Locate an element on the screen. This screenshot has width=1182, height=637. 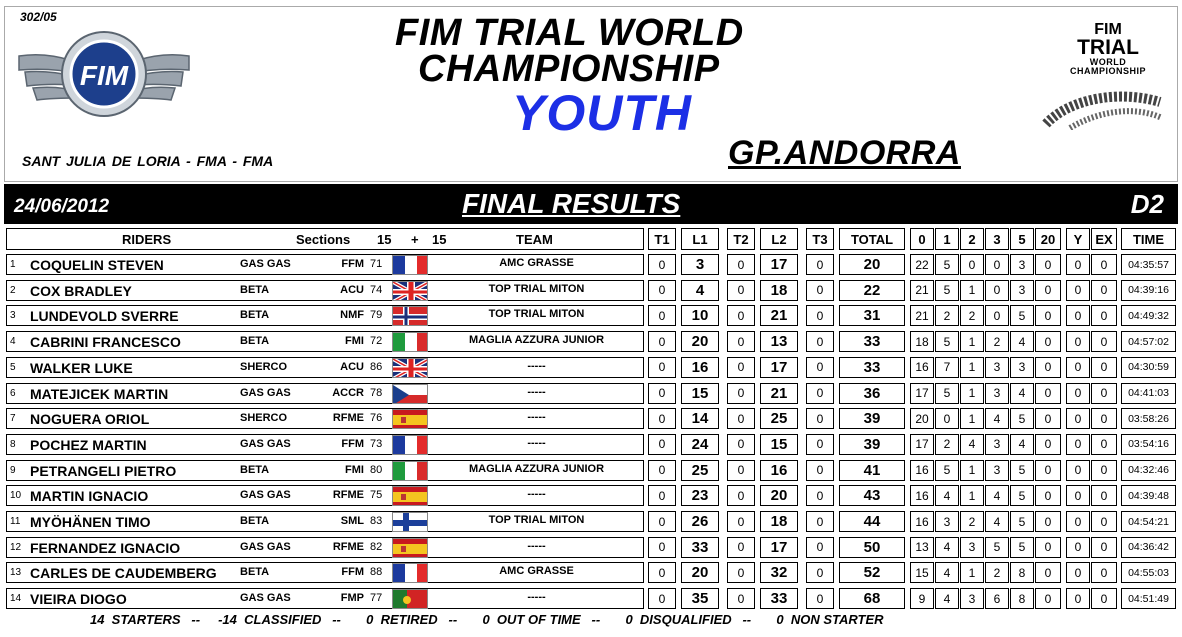
header-c1: 1 is located at coordinates (947, 239).